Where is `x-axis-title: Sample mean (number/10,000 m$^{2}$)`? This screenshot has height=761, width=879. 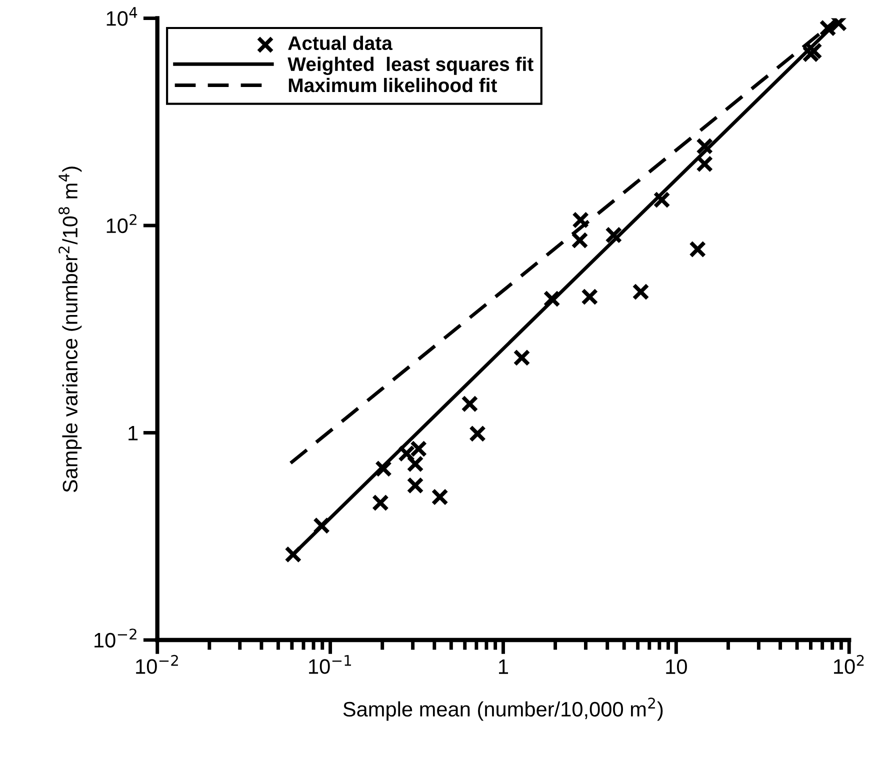
x-axis-title: Sample mean (number/10,000 m$^{2}$) is located at coordinates (503, 709).